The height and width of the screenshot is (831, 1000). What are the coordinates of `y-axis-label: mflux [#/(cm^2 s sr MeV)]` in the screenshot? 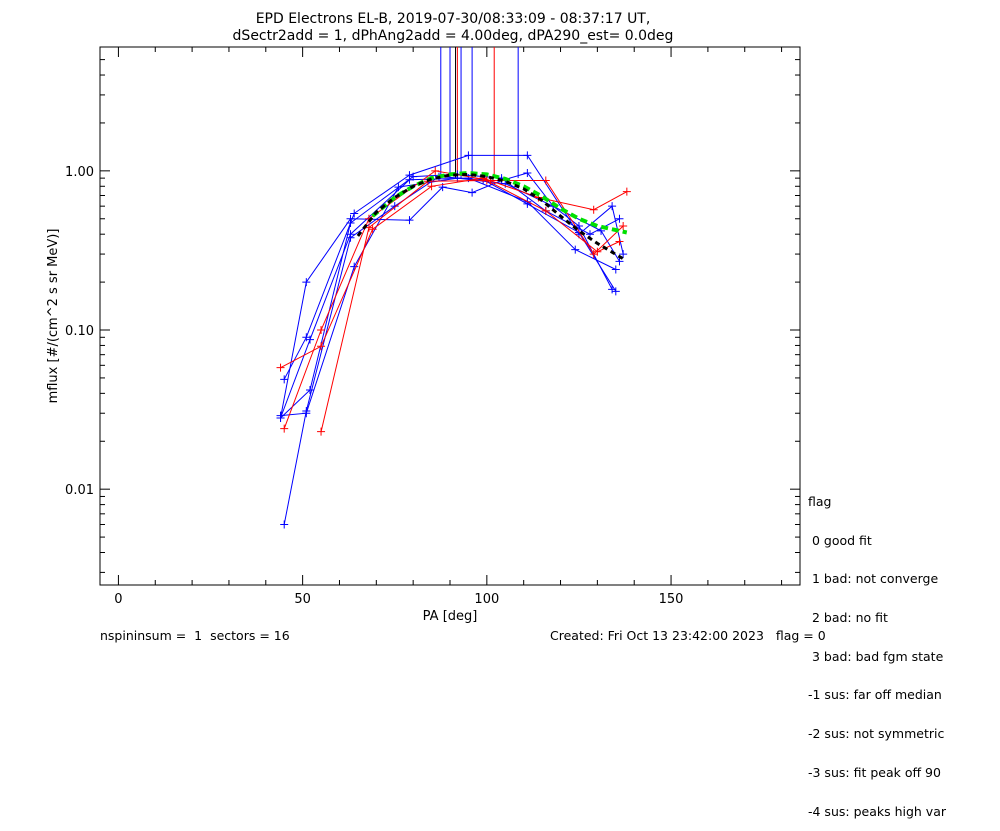 It's located at (53, 316).